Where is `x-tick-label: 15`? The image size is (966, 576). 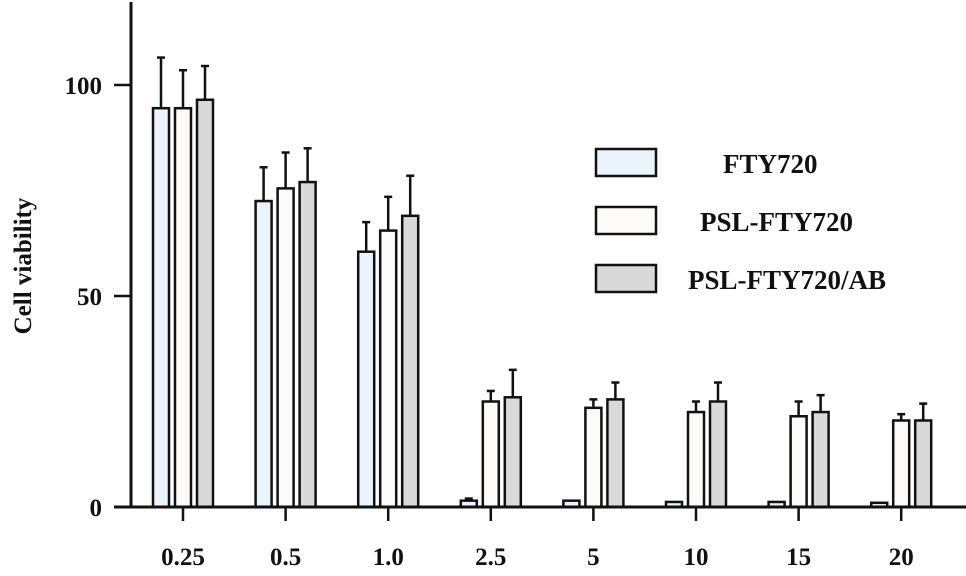 x-tick-label: 15 is located at coordinates (798, 557).